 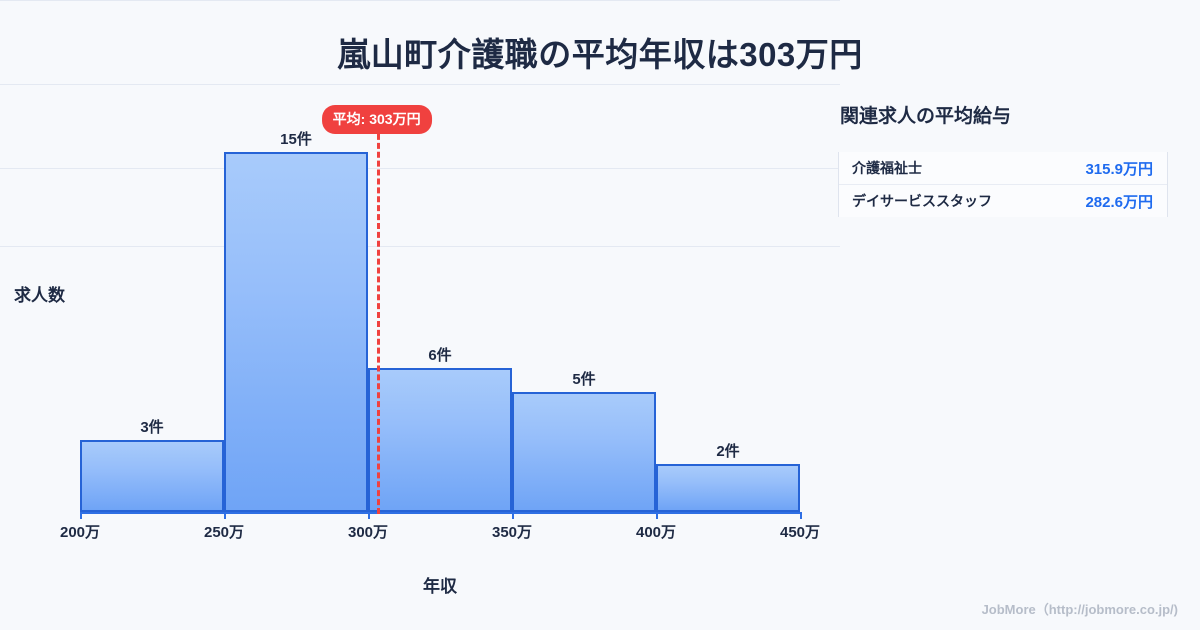 I want to click on x-tick-label: 300万, so click(x=368, y=532).